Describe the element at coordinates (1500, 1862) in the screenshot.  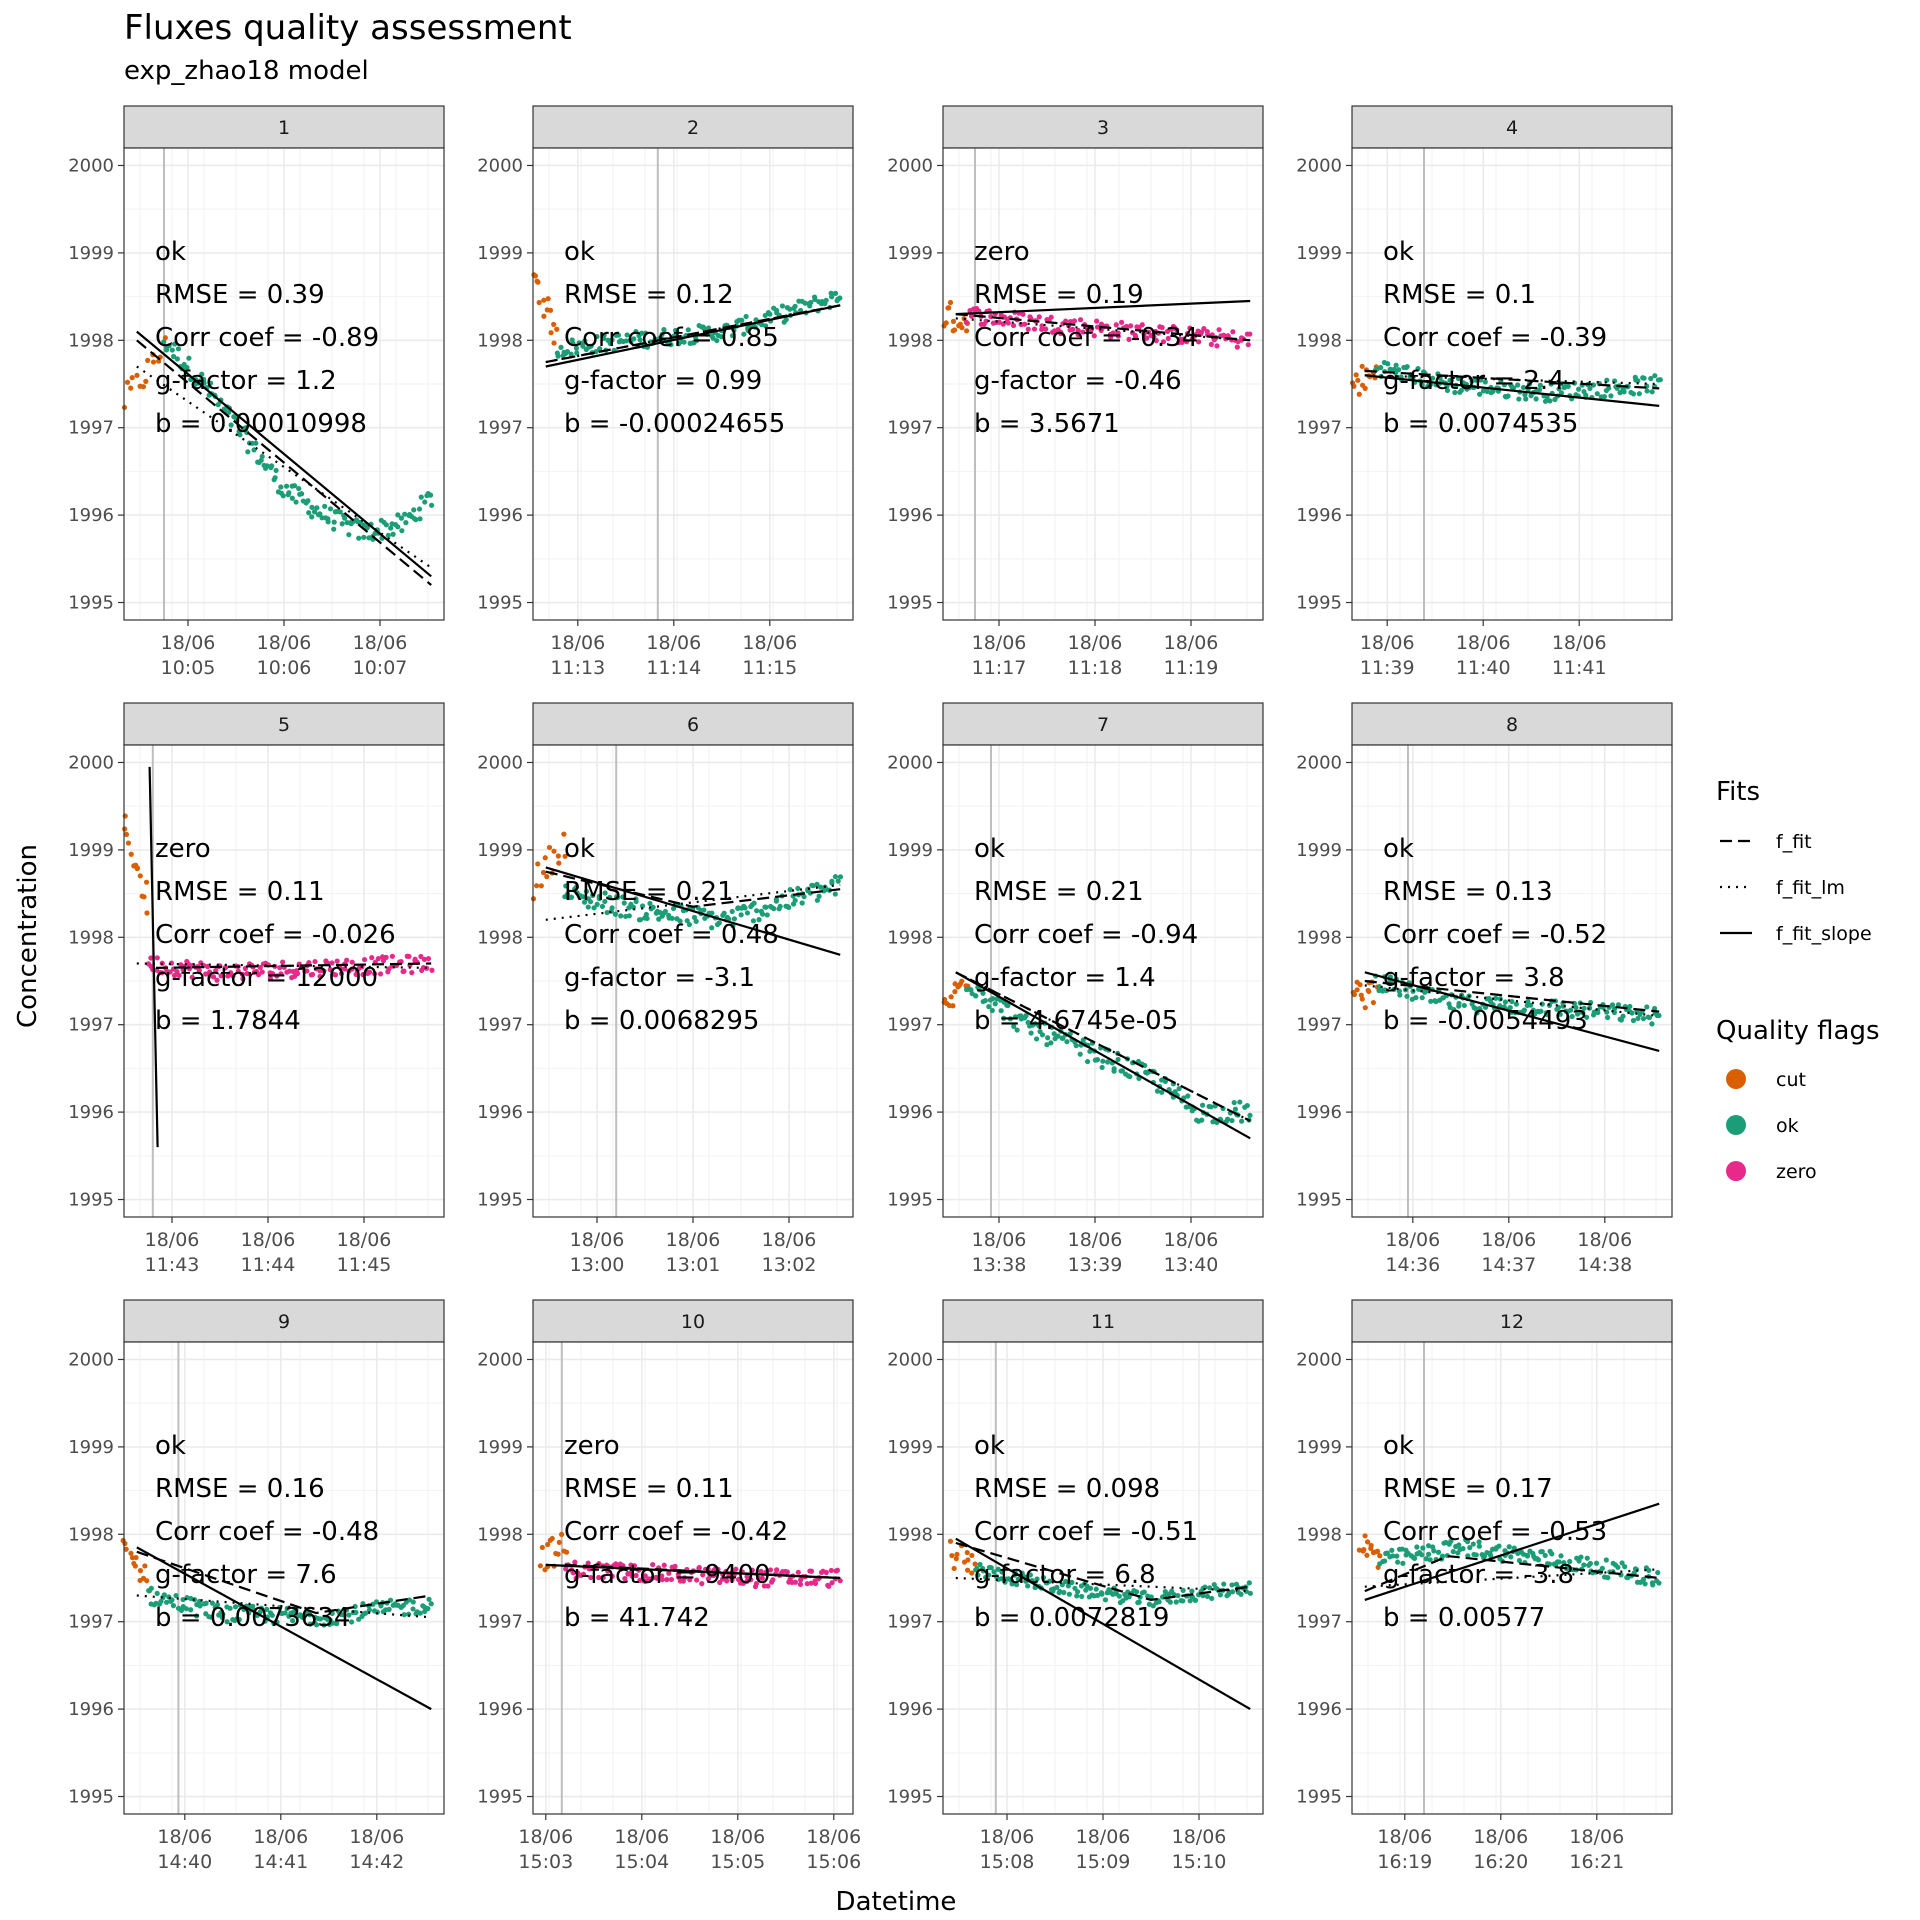
I see `x-tick-label-time: 16:20` at that location.